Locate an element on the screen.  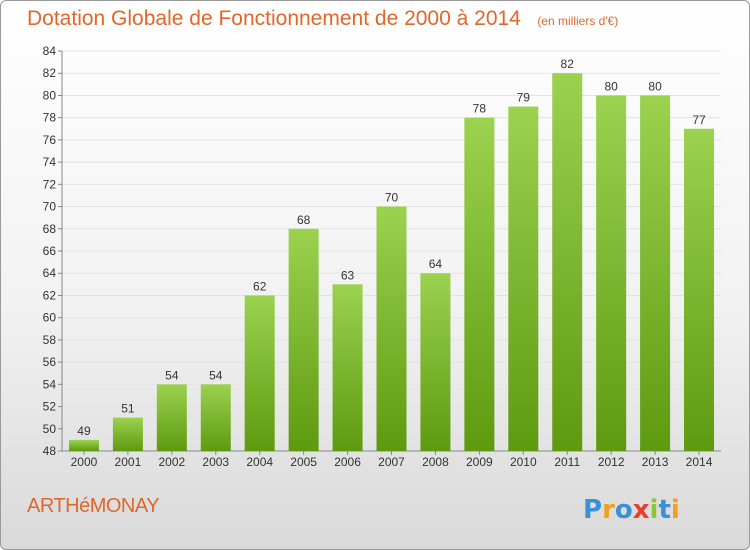
x-tick-label: 2008 is located at coordinates (435, 462).